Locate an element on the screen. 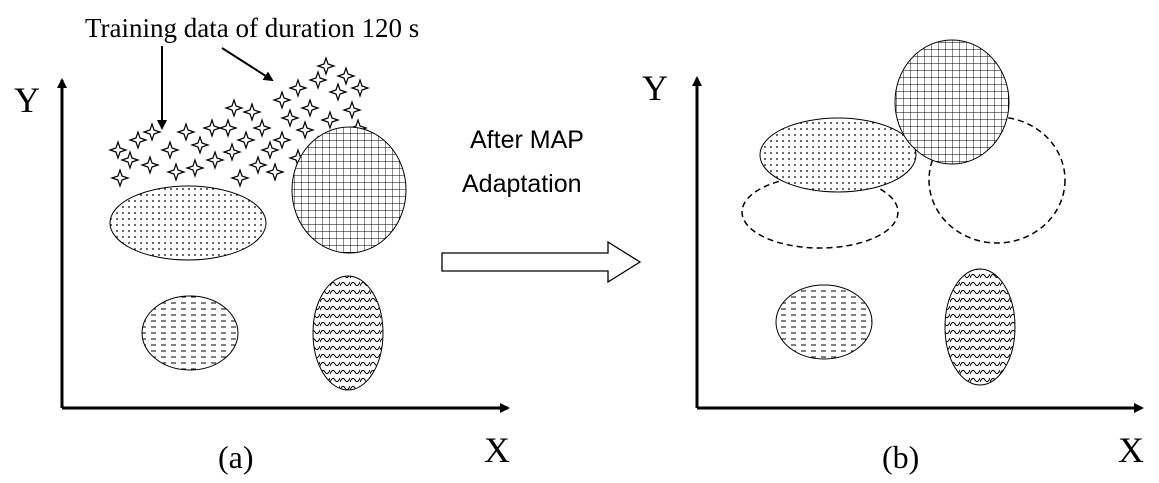  caption: (a) is located at coordinates (236, 457).